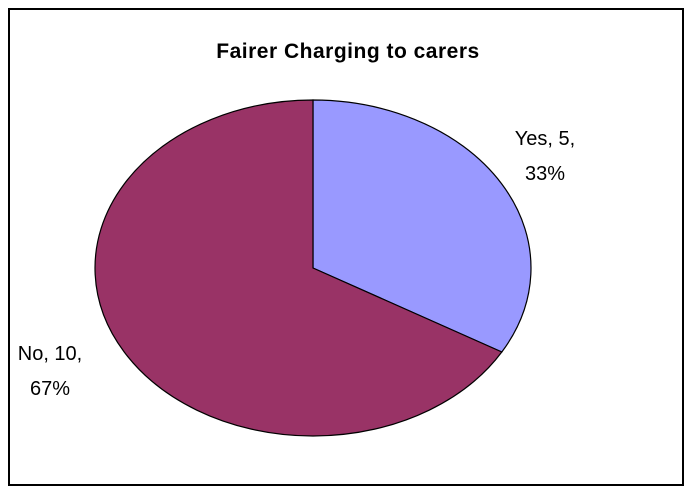 This screenshot has height=490, width=688. I want to click on chart-title: Fairer Charging to carers, so click(348, 51).